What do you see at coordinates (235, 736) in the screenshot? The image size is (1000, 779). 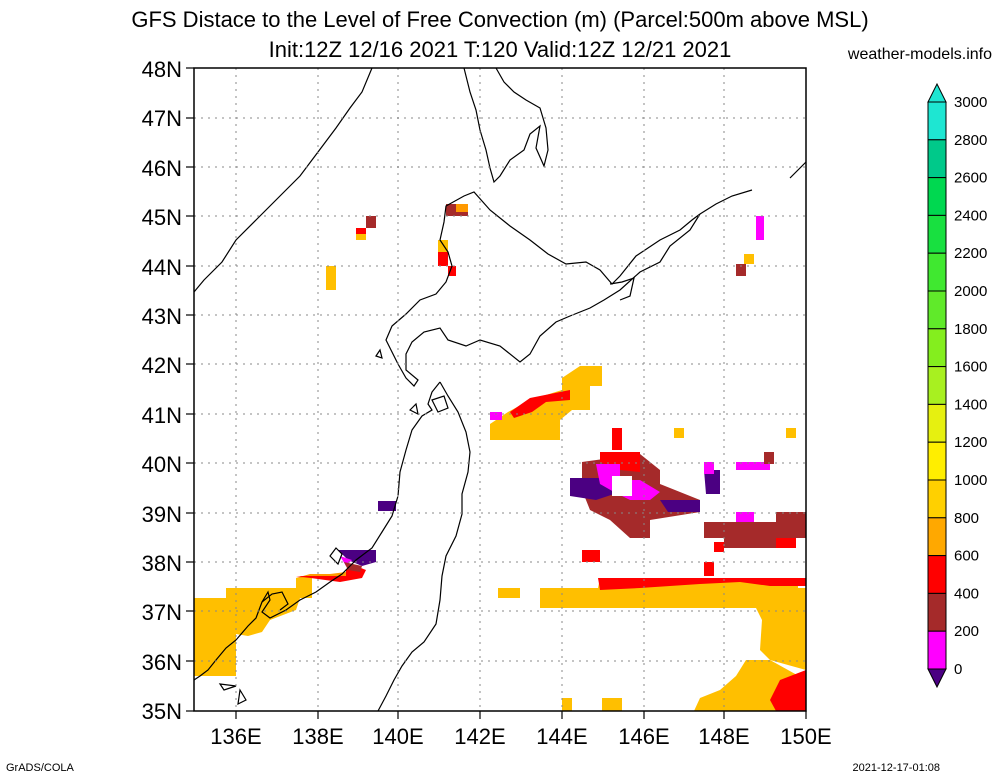 I see `lon-label: 136E` at bounding box center [235, 736].